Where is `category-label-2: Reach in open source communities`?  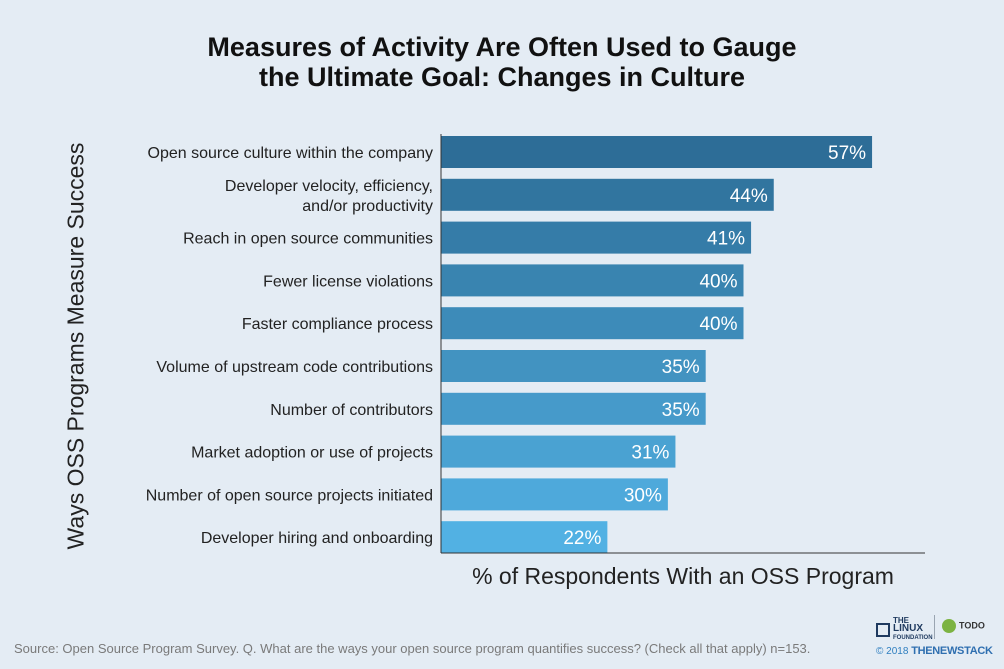 category-label-2: Reach in open source communities is located at coordinates (308, 239).